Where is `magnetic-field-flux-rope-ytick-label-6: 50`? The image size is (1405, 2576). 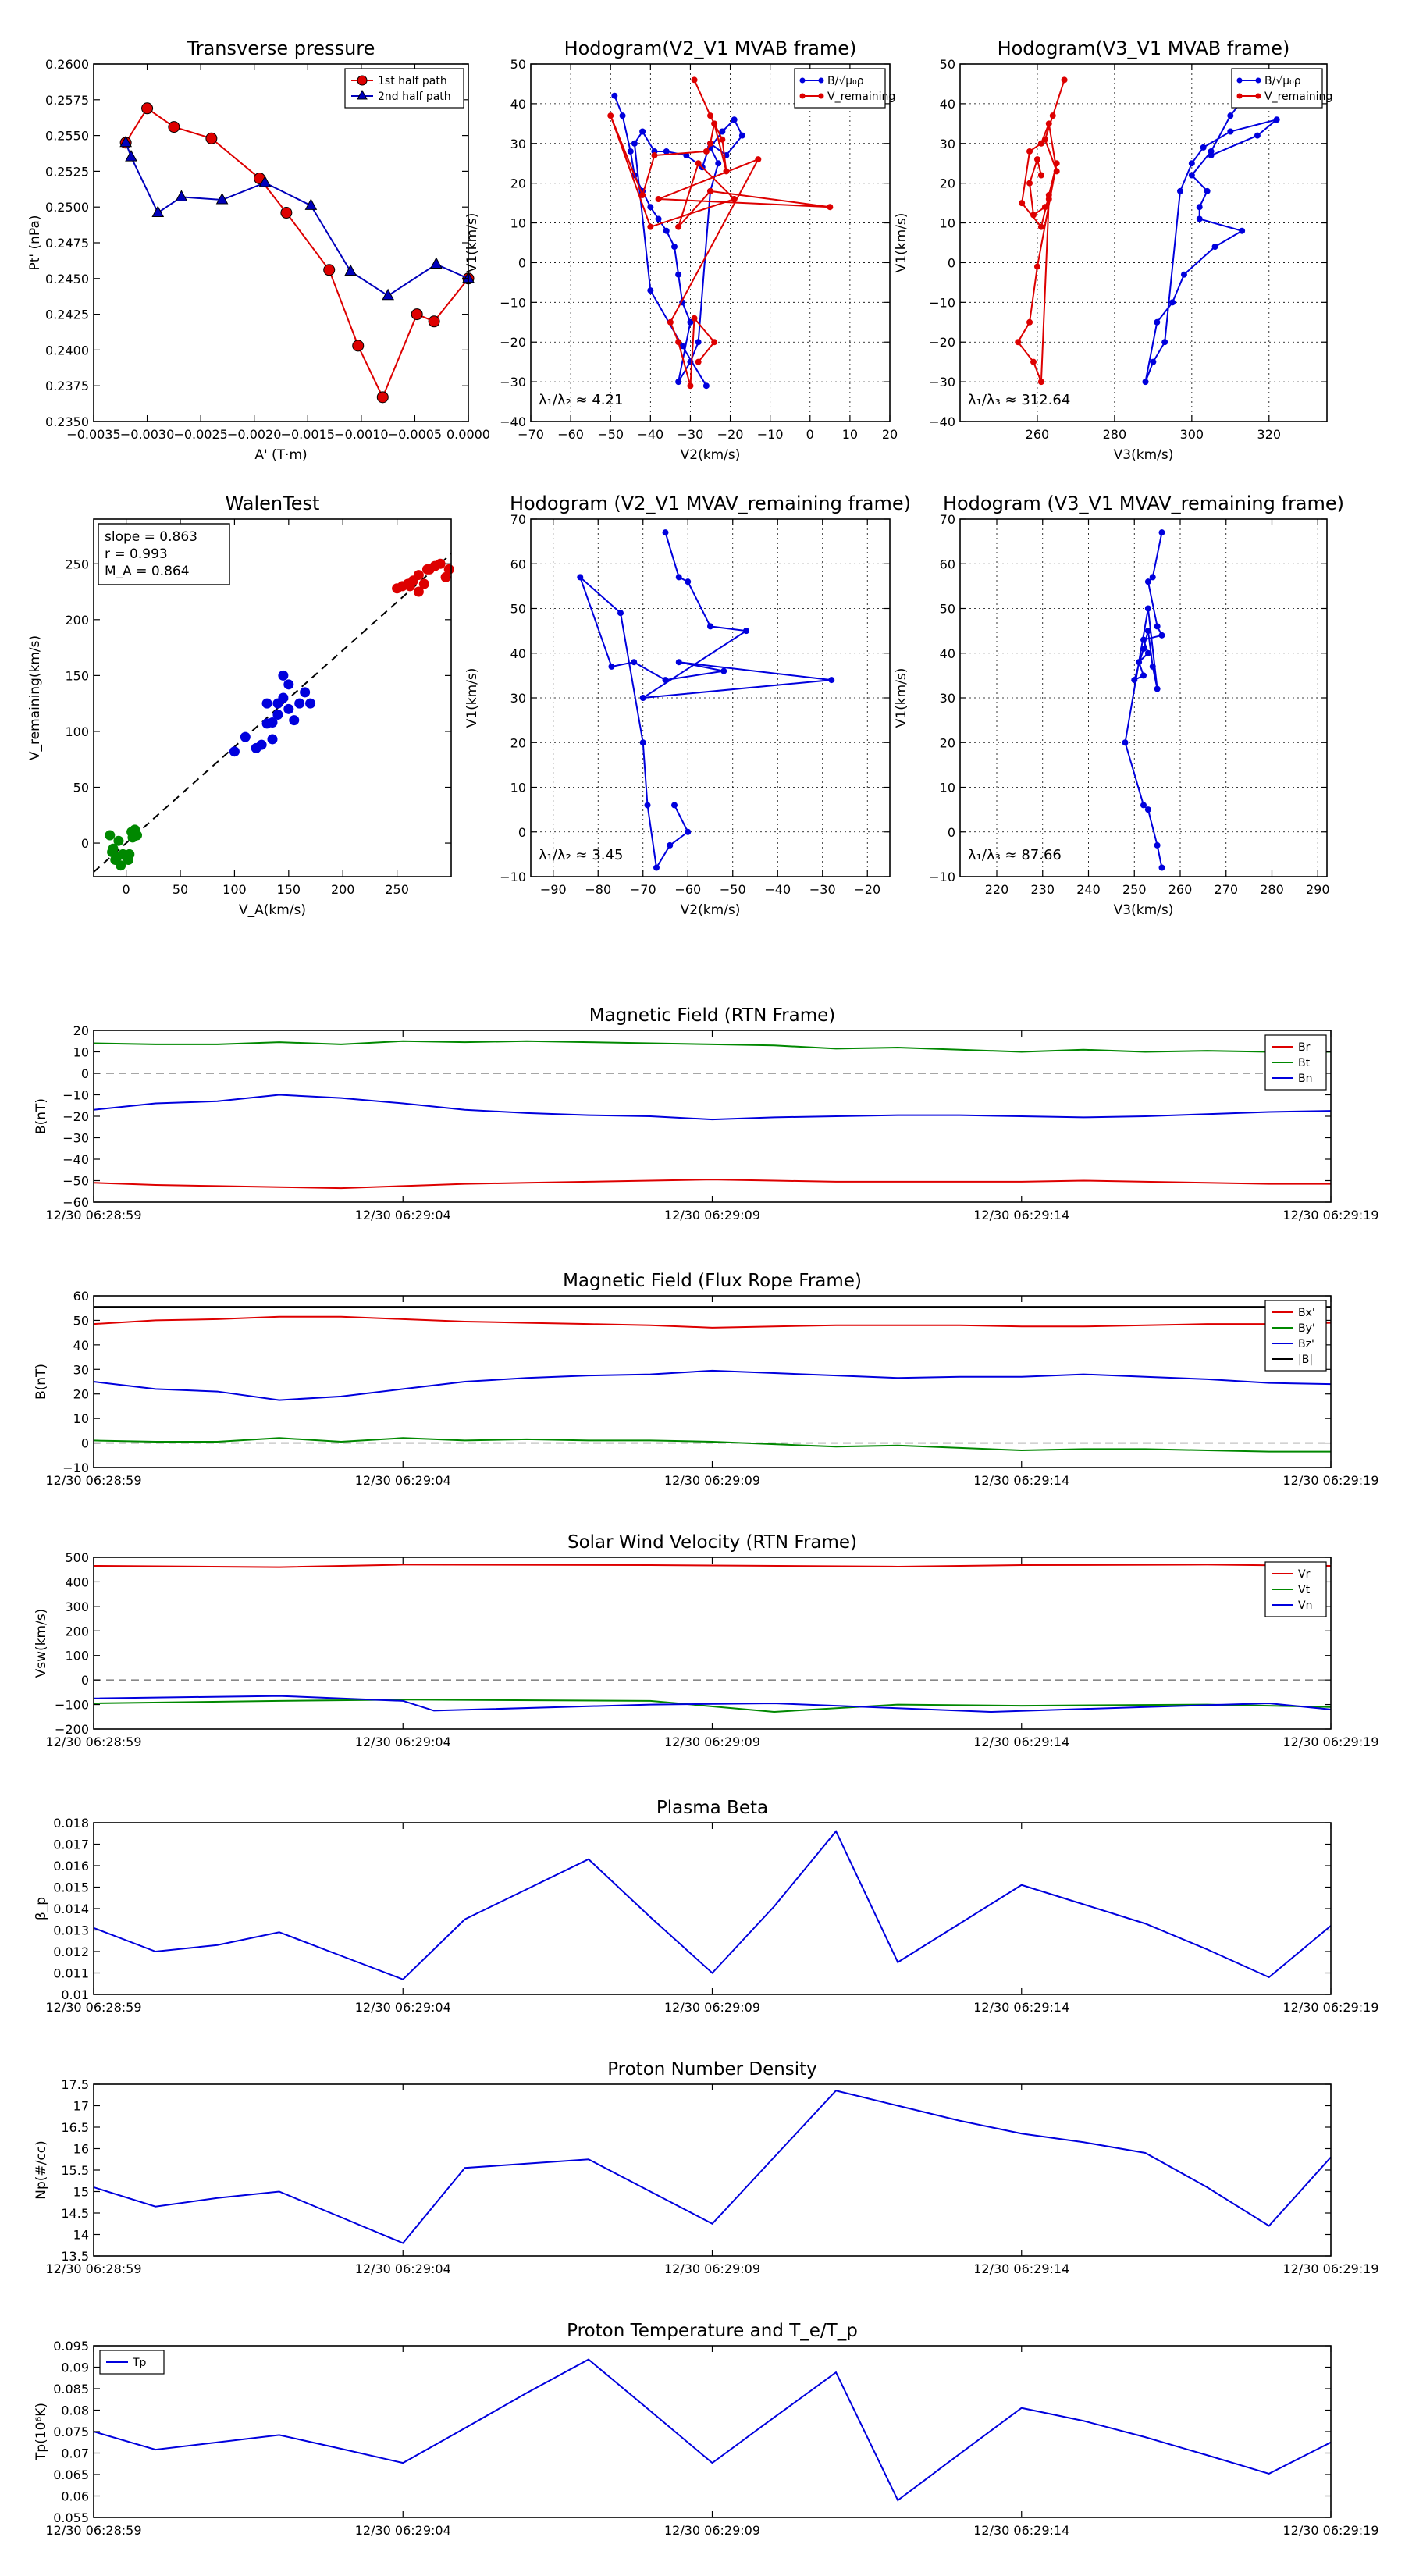
magnetic-field-flux-rope-ytick-label-6: 50 is located at coordinates (81, 1320).